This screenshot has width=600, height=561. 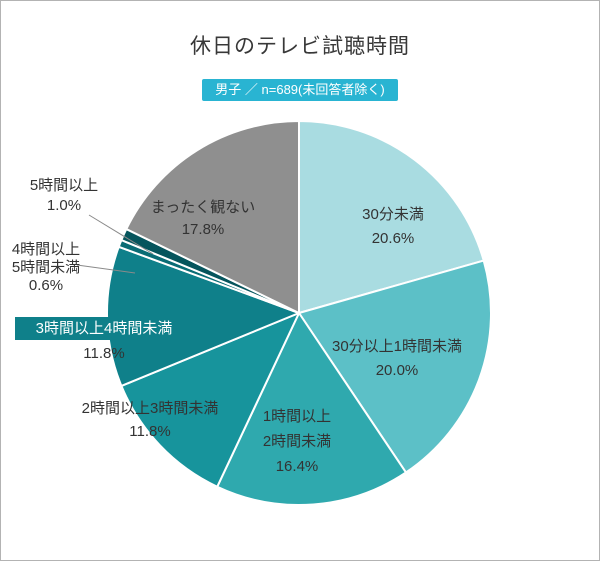 I want to click on label-30min-1h-value: 20.0%, so click(x=397, y=370).